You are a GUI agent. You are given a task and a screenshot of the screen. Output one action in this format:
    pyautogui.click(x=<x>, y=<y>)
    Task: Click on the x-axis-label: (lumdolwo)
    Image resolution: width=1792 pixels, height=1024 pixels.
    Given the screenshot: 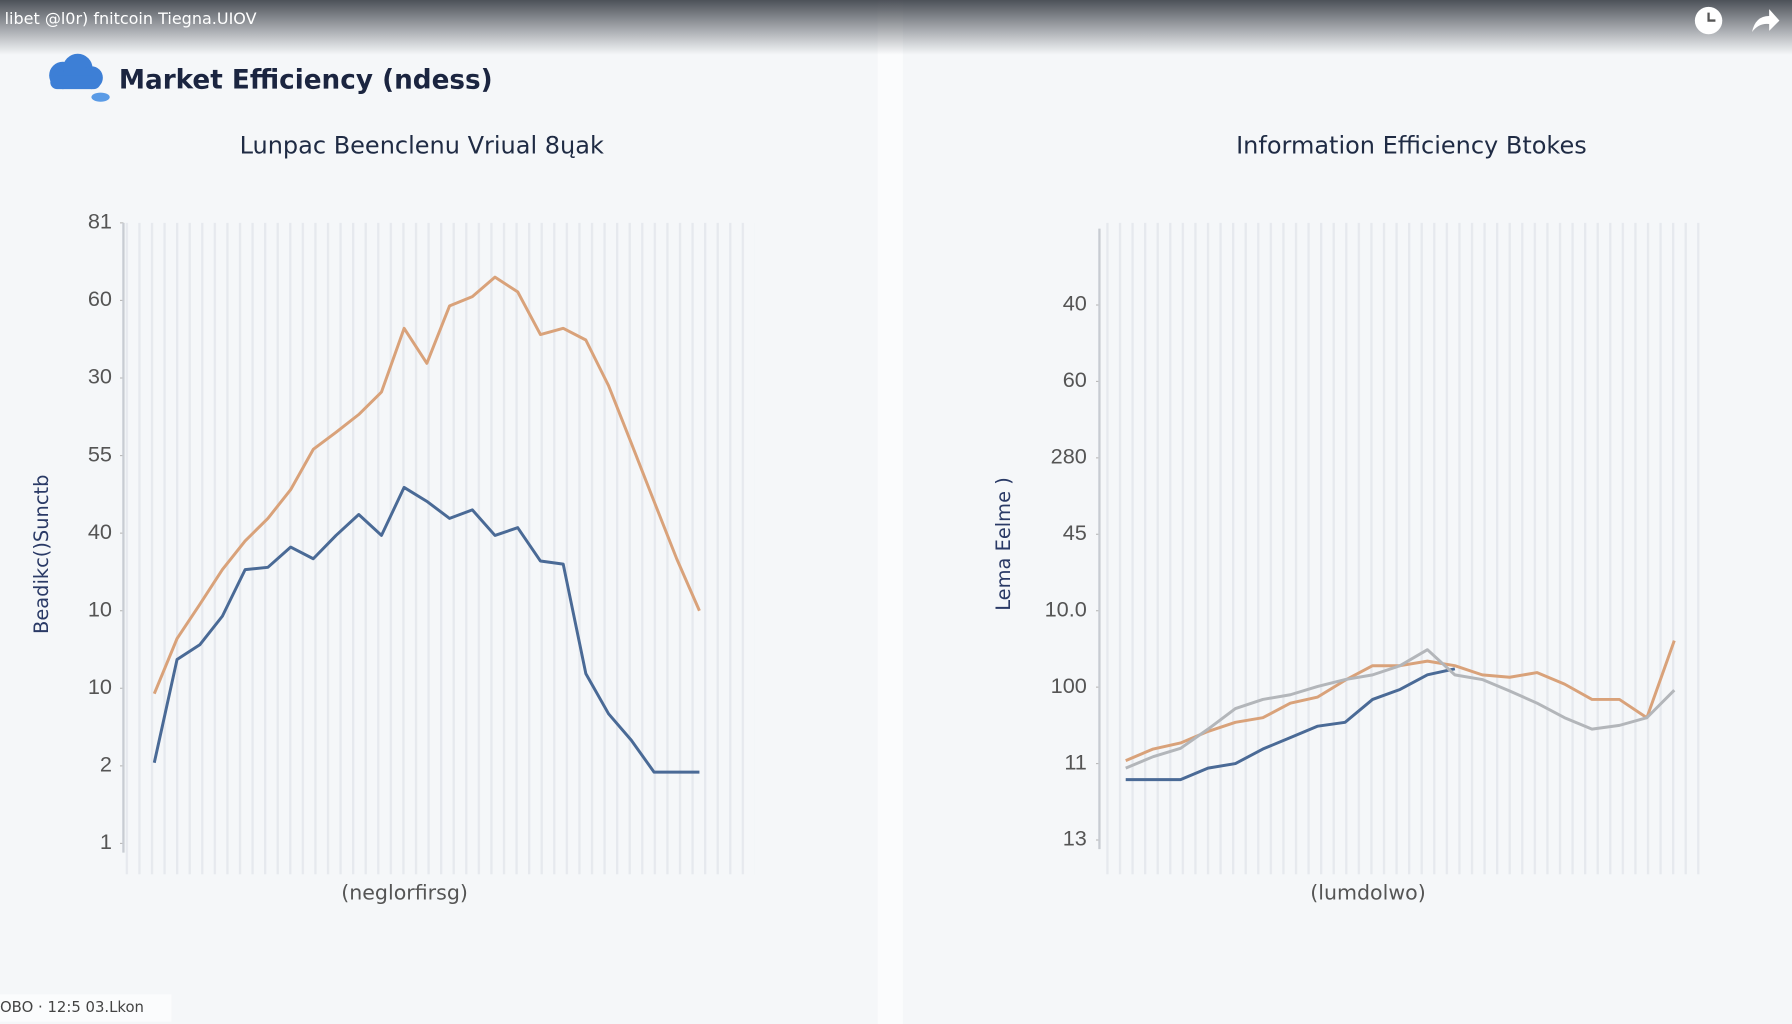 What is the action you would take?
    pyautogui.click(x=1368, y=893)
    